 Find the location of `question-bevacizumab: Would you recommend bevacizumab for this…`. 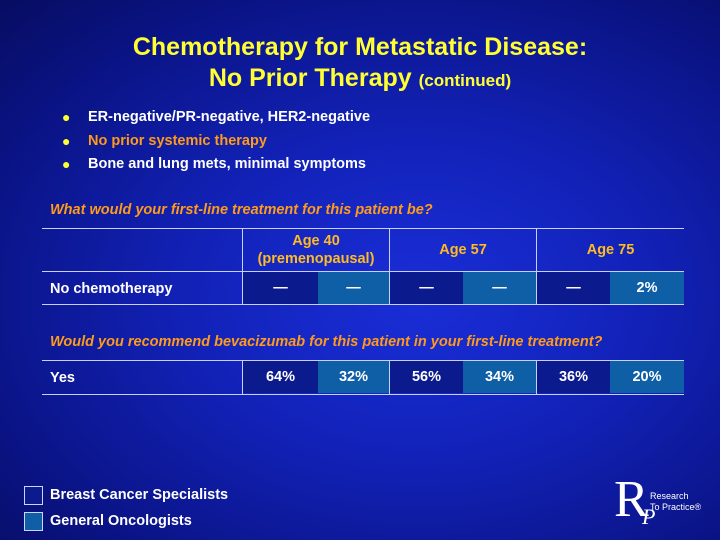

question-bevacizumab: Would you recommend bevacizumab for this… is located at coordinates (326, 342).